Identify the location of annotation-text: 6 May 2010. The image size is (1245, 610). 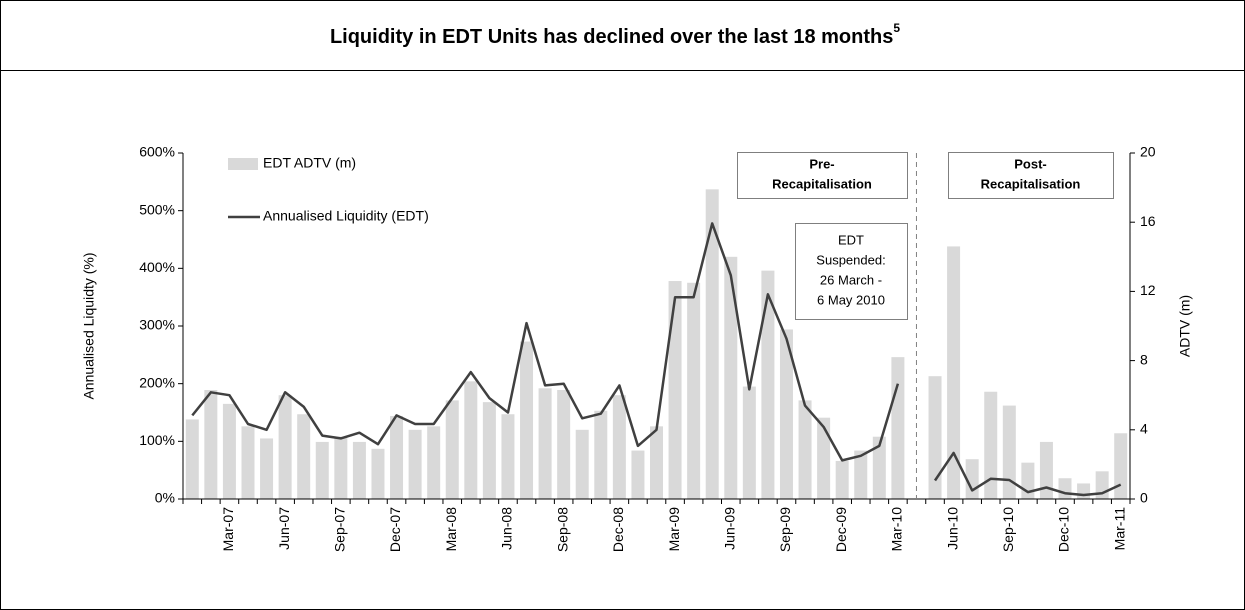
(851, 299).